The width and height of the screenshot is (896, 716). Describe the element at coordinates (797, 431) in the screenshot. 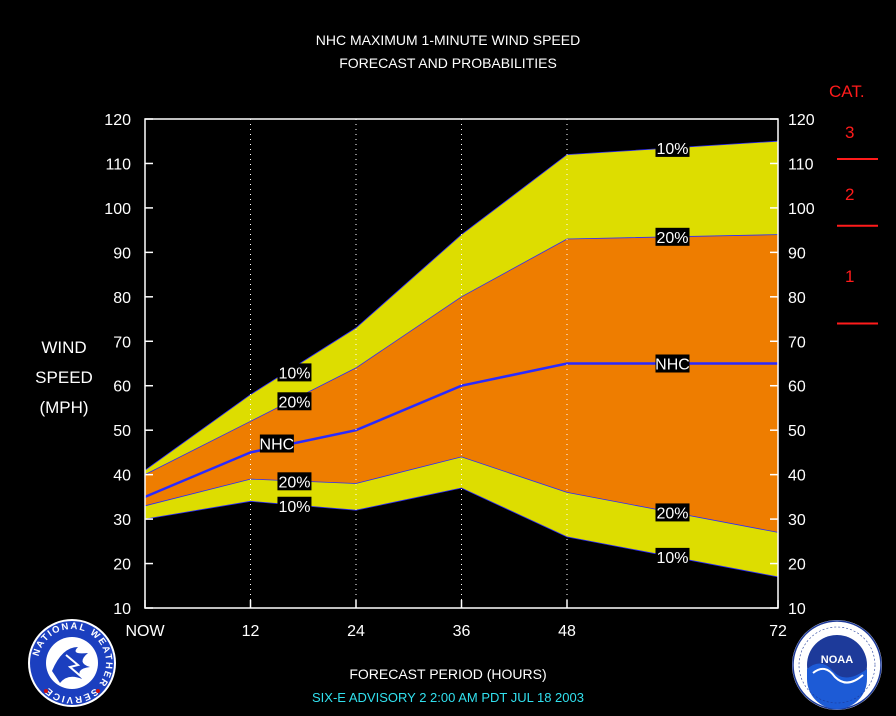

I see `y-tick-label-right: 50` at that location.